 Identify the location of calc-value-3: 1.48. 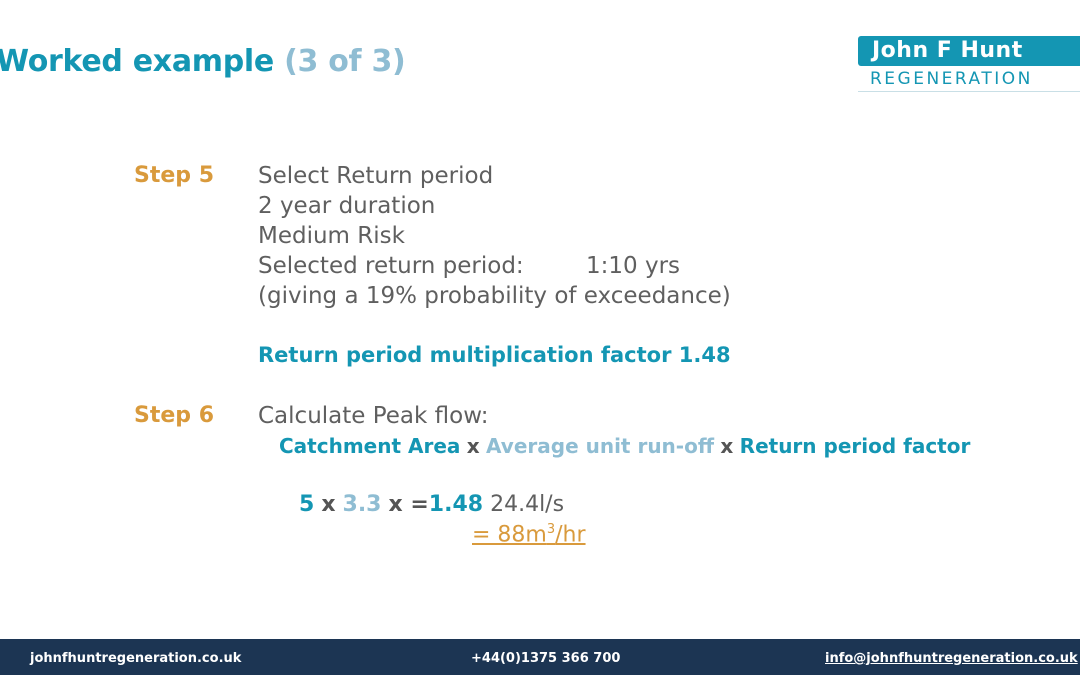
(456, 504).